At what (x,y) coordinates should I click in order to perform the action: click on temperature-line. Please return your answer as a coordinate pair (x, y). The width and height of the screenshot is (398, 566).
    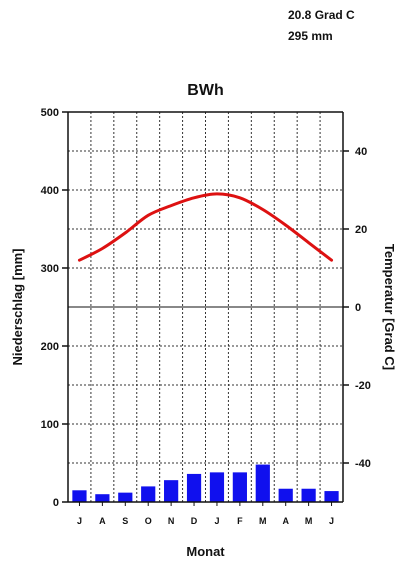
    Looking at the image, I should click on (205, 227).